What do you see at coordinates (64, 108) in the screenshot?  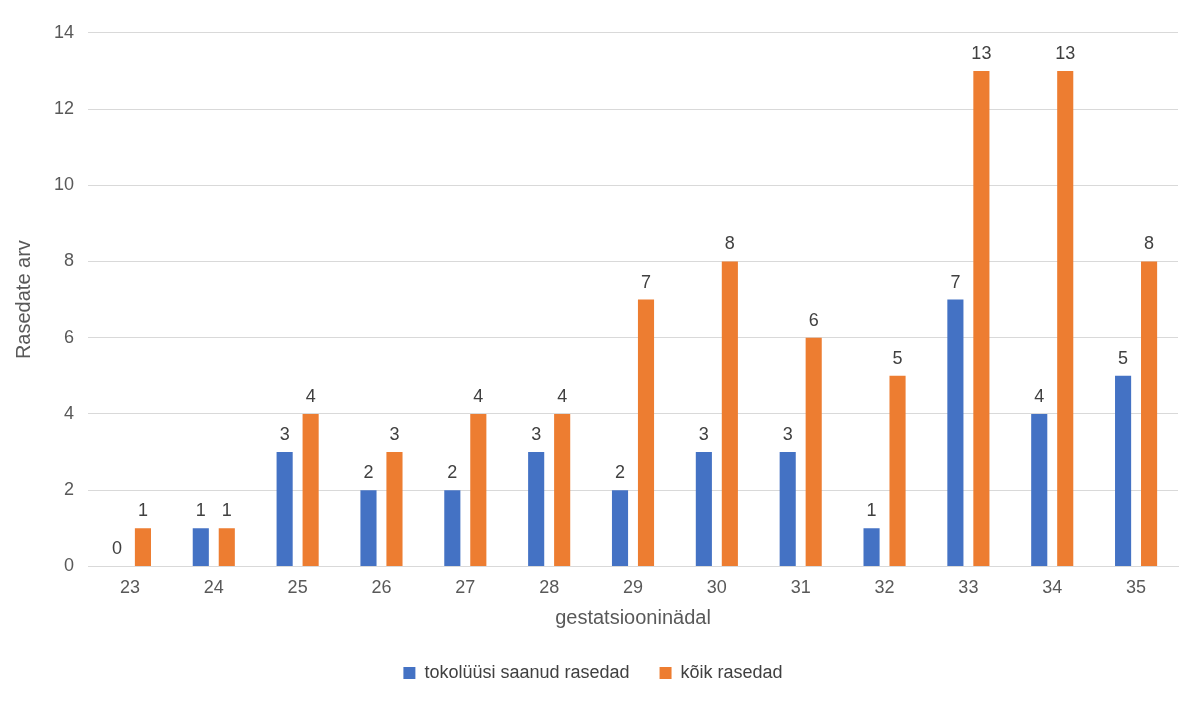 I see `y-tick-label: 12` at bounding box center [64, 108].